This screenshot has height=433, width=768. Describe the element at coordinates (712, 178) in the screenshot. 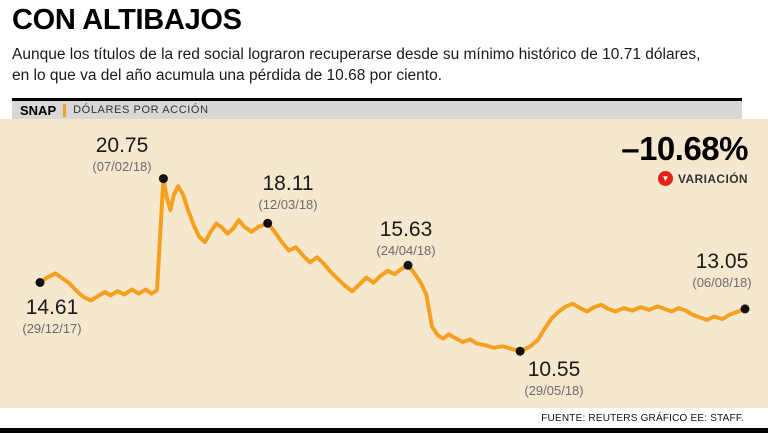

I see `variation-label: VARIACIÓN` at that location.